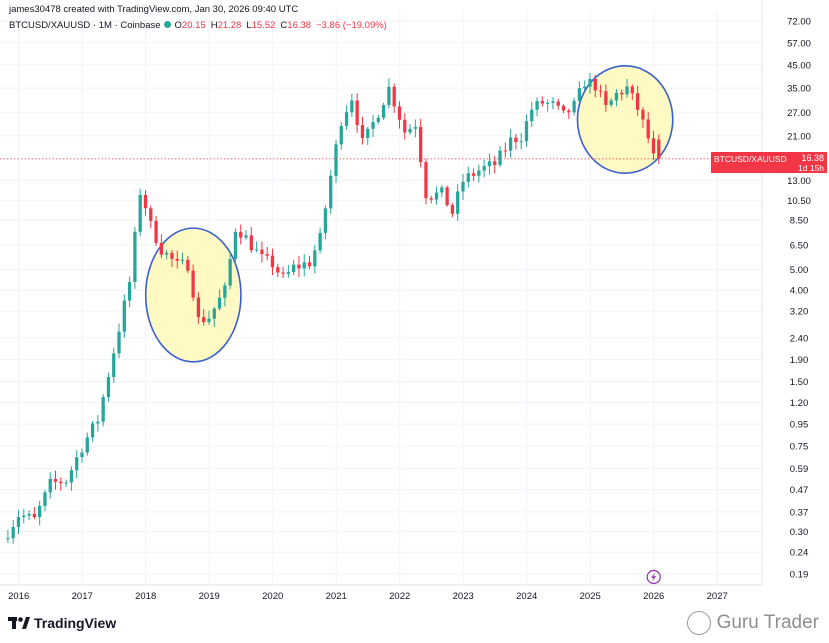 The image size is (829, 643). What do you see at coordinates (799, 311) in the screenshot?
I see `y-tick-label: 3.20` at bounding box center [799, 311].